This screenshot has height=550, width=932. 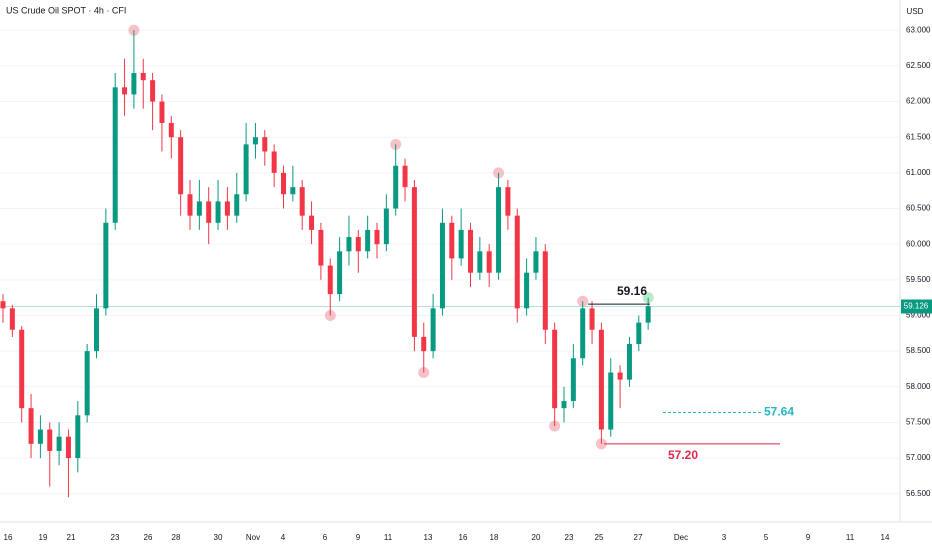 What do you see at coordinates (71, 537) in the screenshot?
I see `x-tick-label: 21` at bounding box center [71, 537].